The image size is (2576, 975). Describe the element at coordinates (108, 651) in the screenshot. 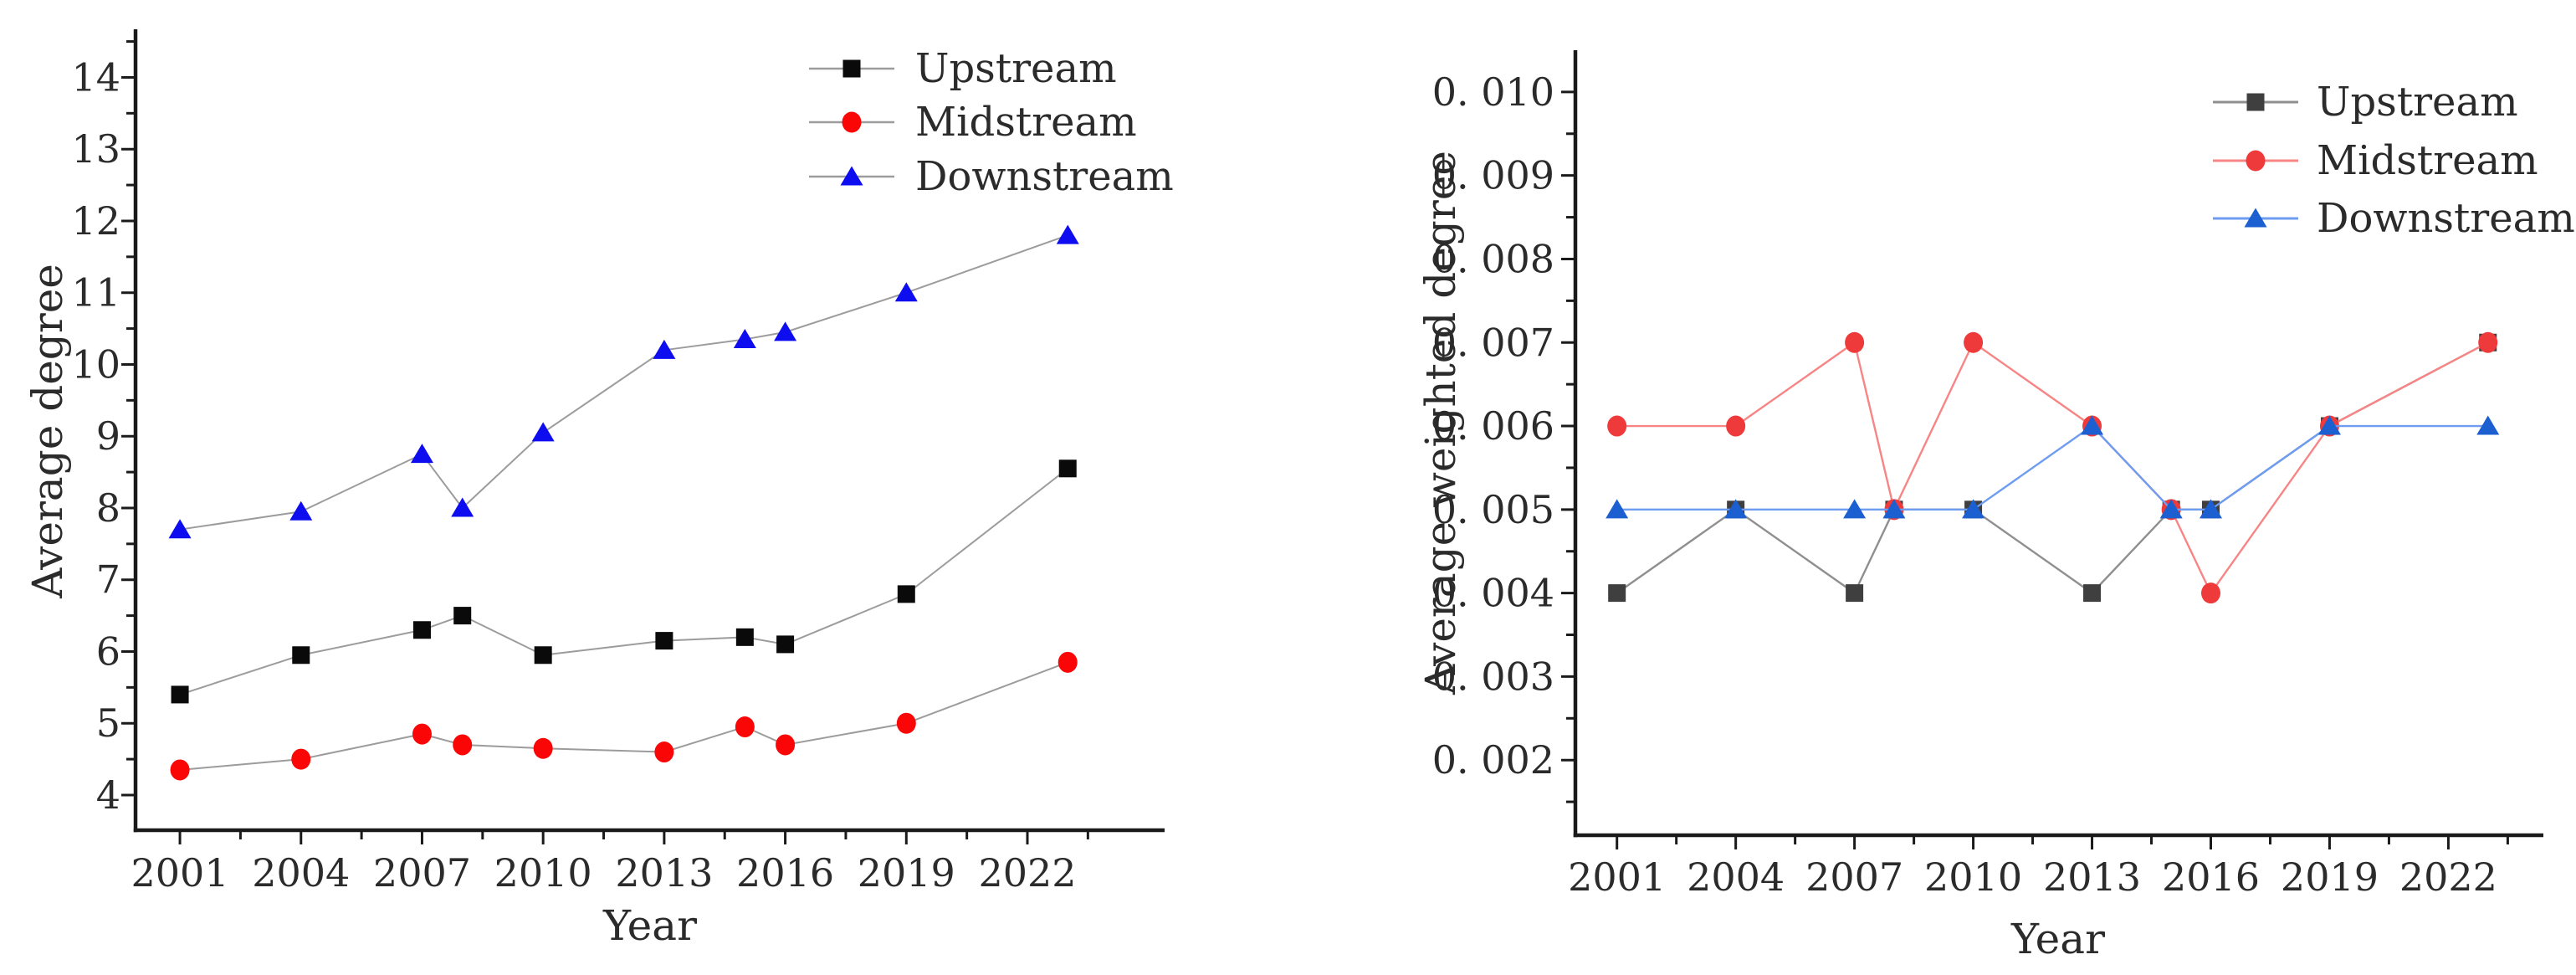

I see `y-tick-label: 6` at that location.